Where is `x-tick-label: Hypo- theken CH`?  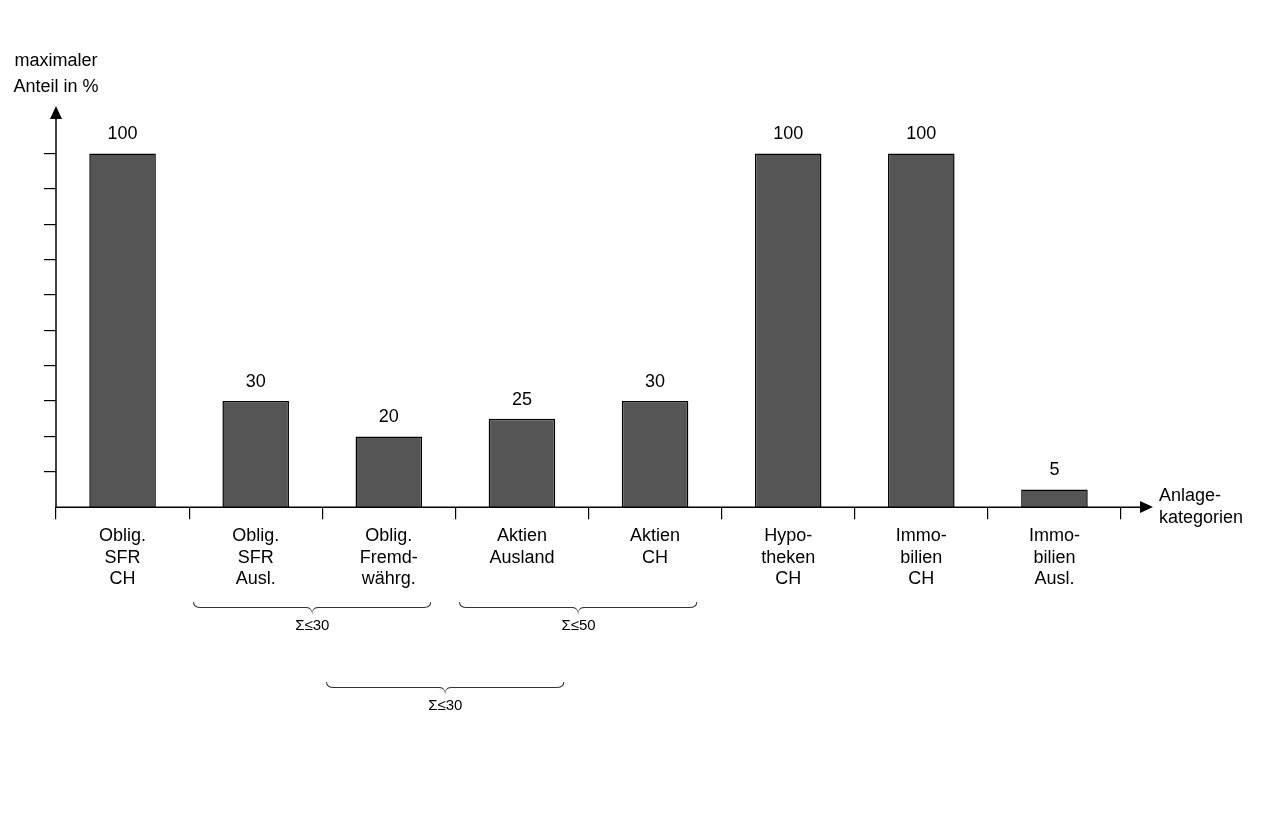 x-tick-label: Hypo- theken CH is located at coordinates (788, 556).